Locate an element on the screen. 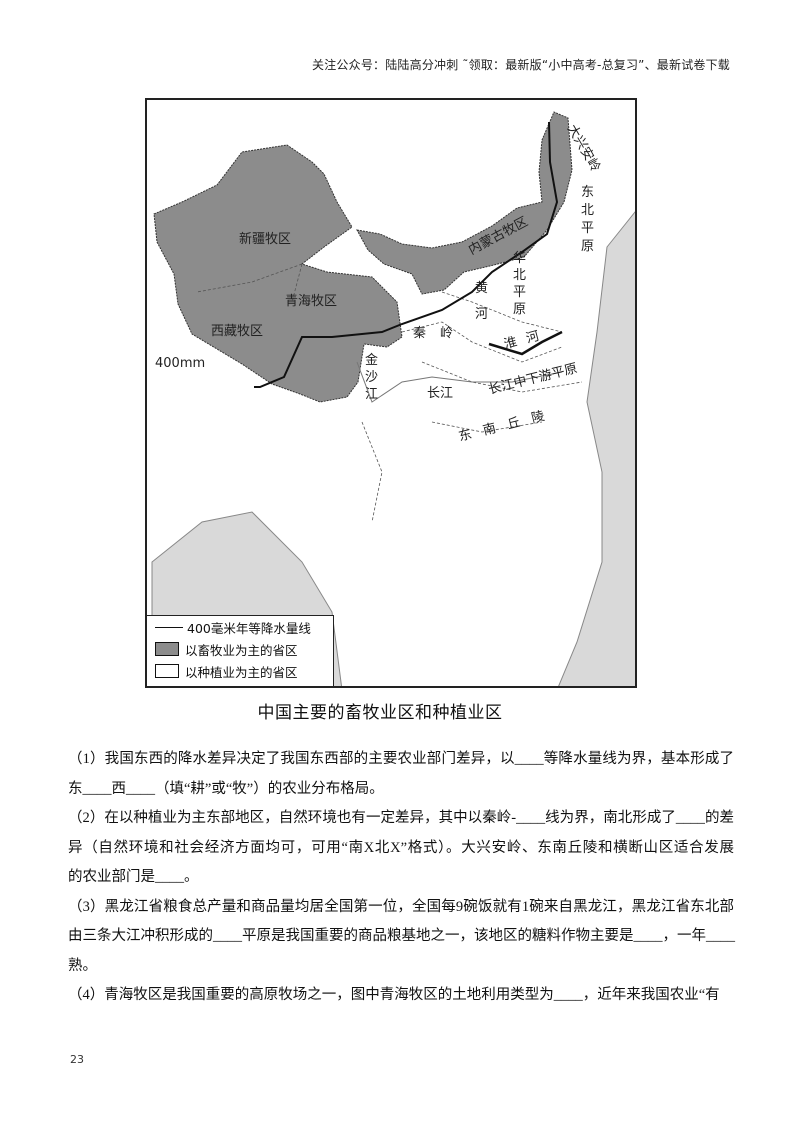  qinling-huaihe-line is located at coordinates (525, 343).